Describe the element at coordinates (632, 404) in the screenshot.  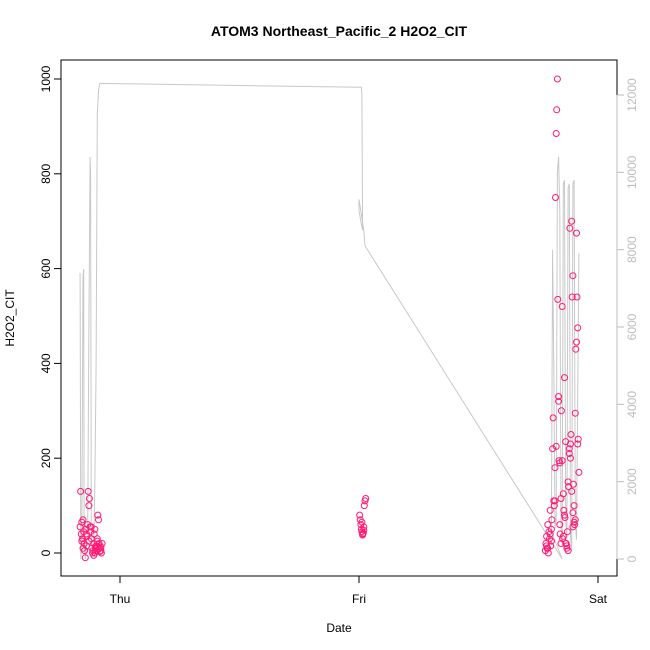
I see `y2-tick-label: 4000` at that location.